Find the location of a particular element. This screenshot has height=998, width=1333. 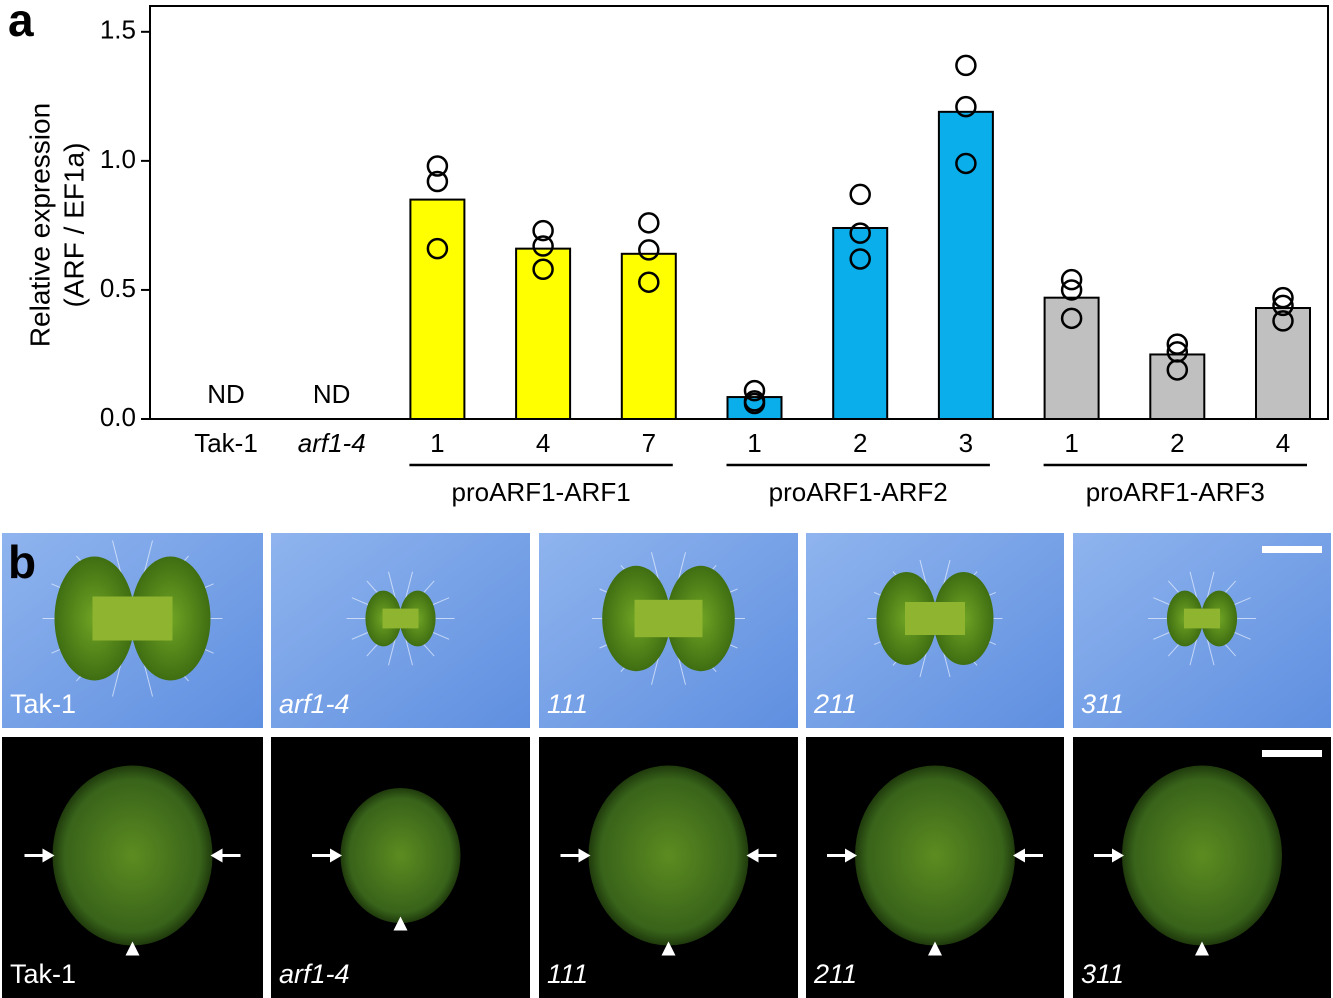

x-tick-label: Tak-1 is located at coordinates (226, 443).